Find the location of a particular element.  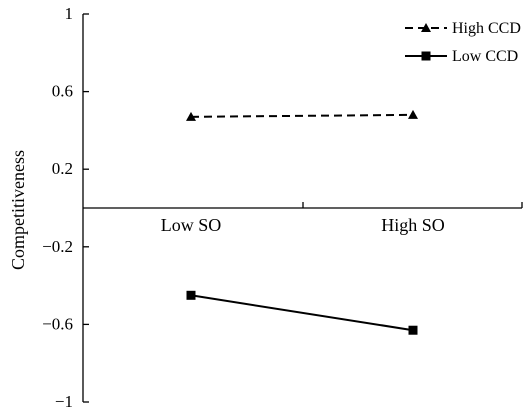

legend-label: High CCD is located at coordinates (486, 28).